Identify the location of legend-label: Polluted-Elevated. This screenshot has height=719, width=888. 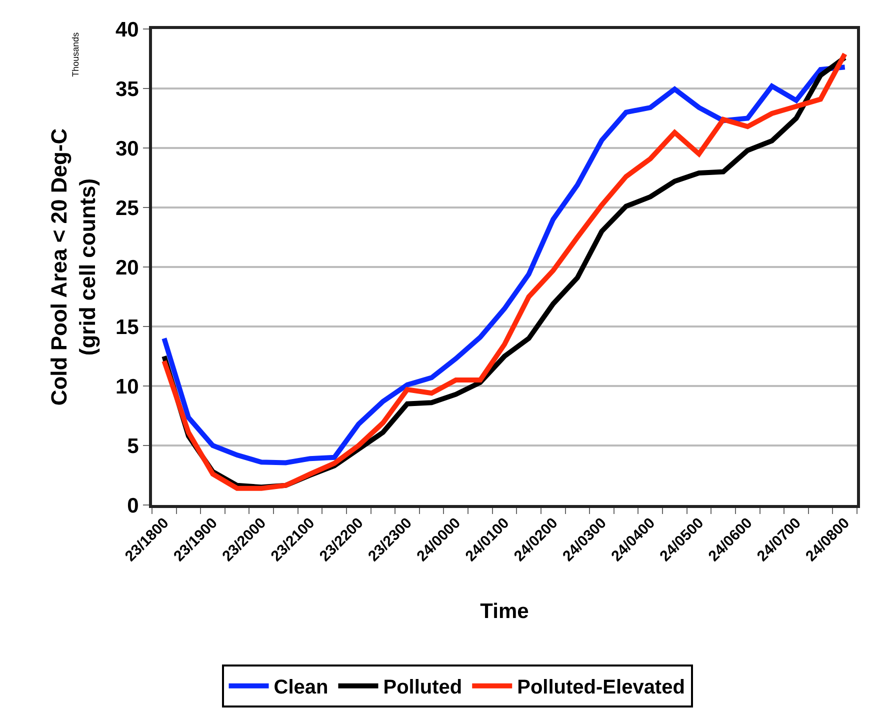
(601, 687).